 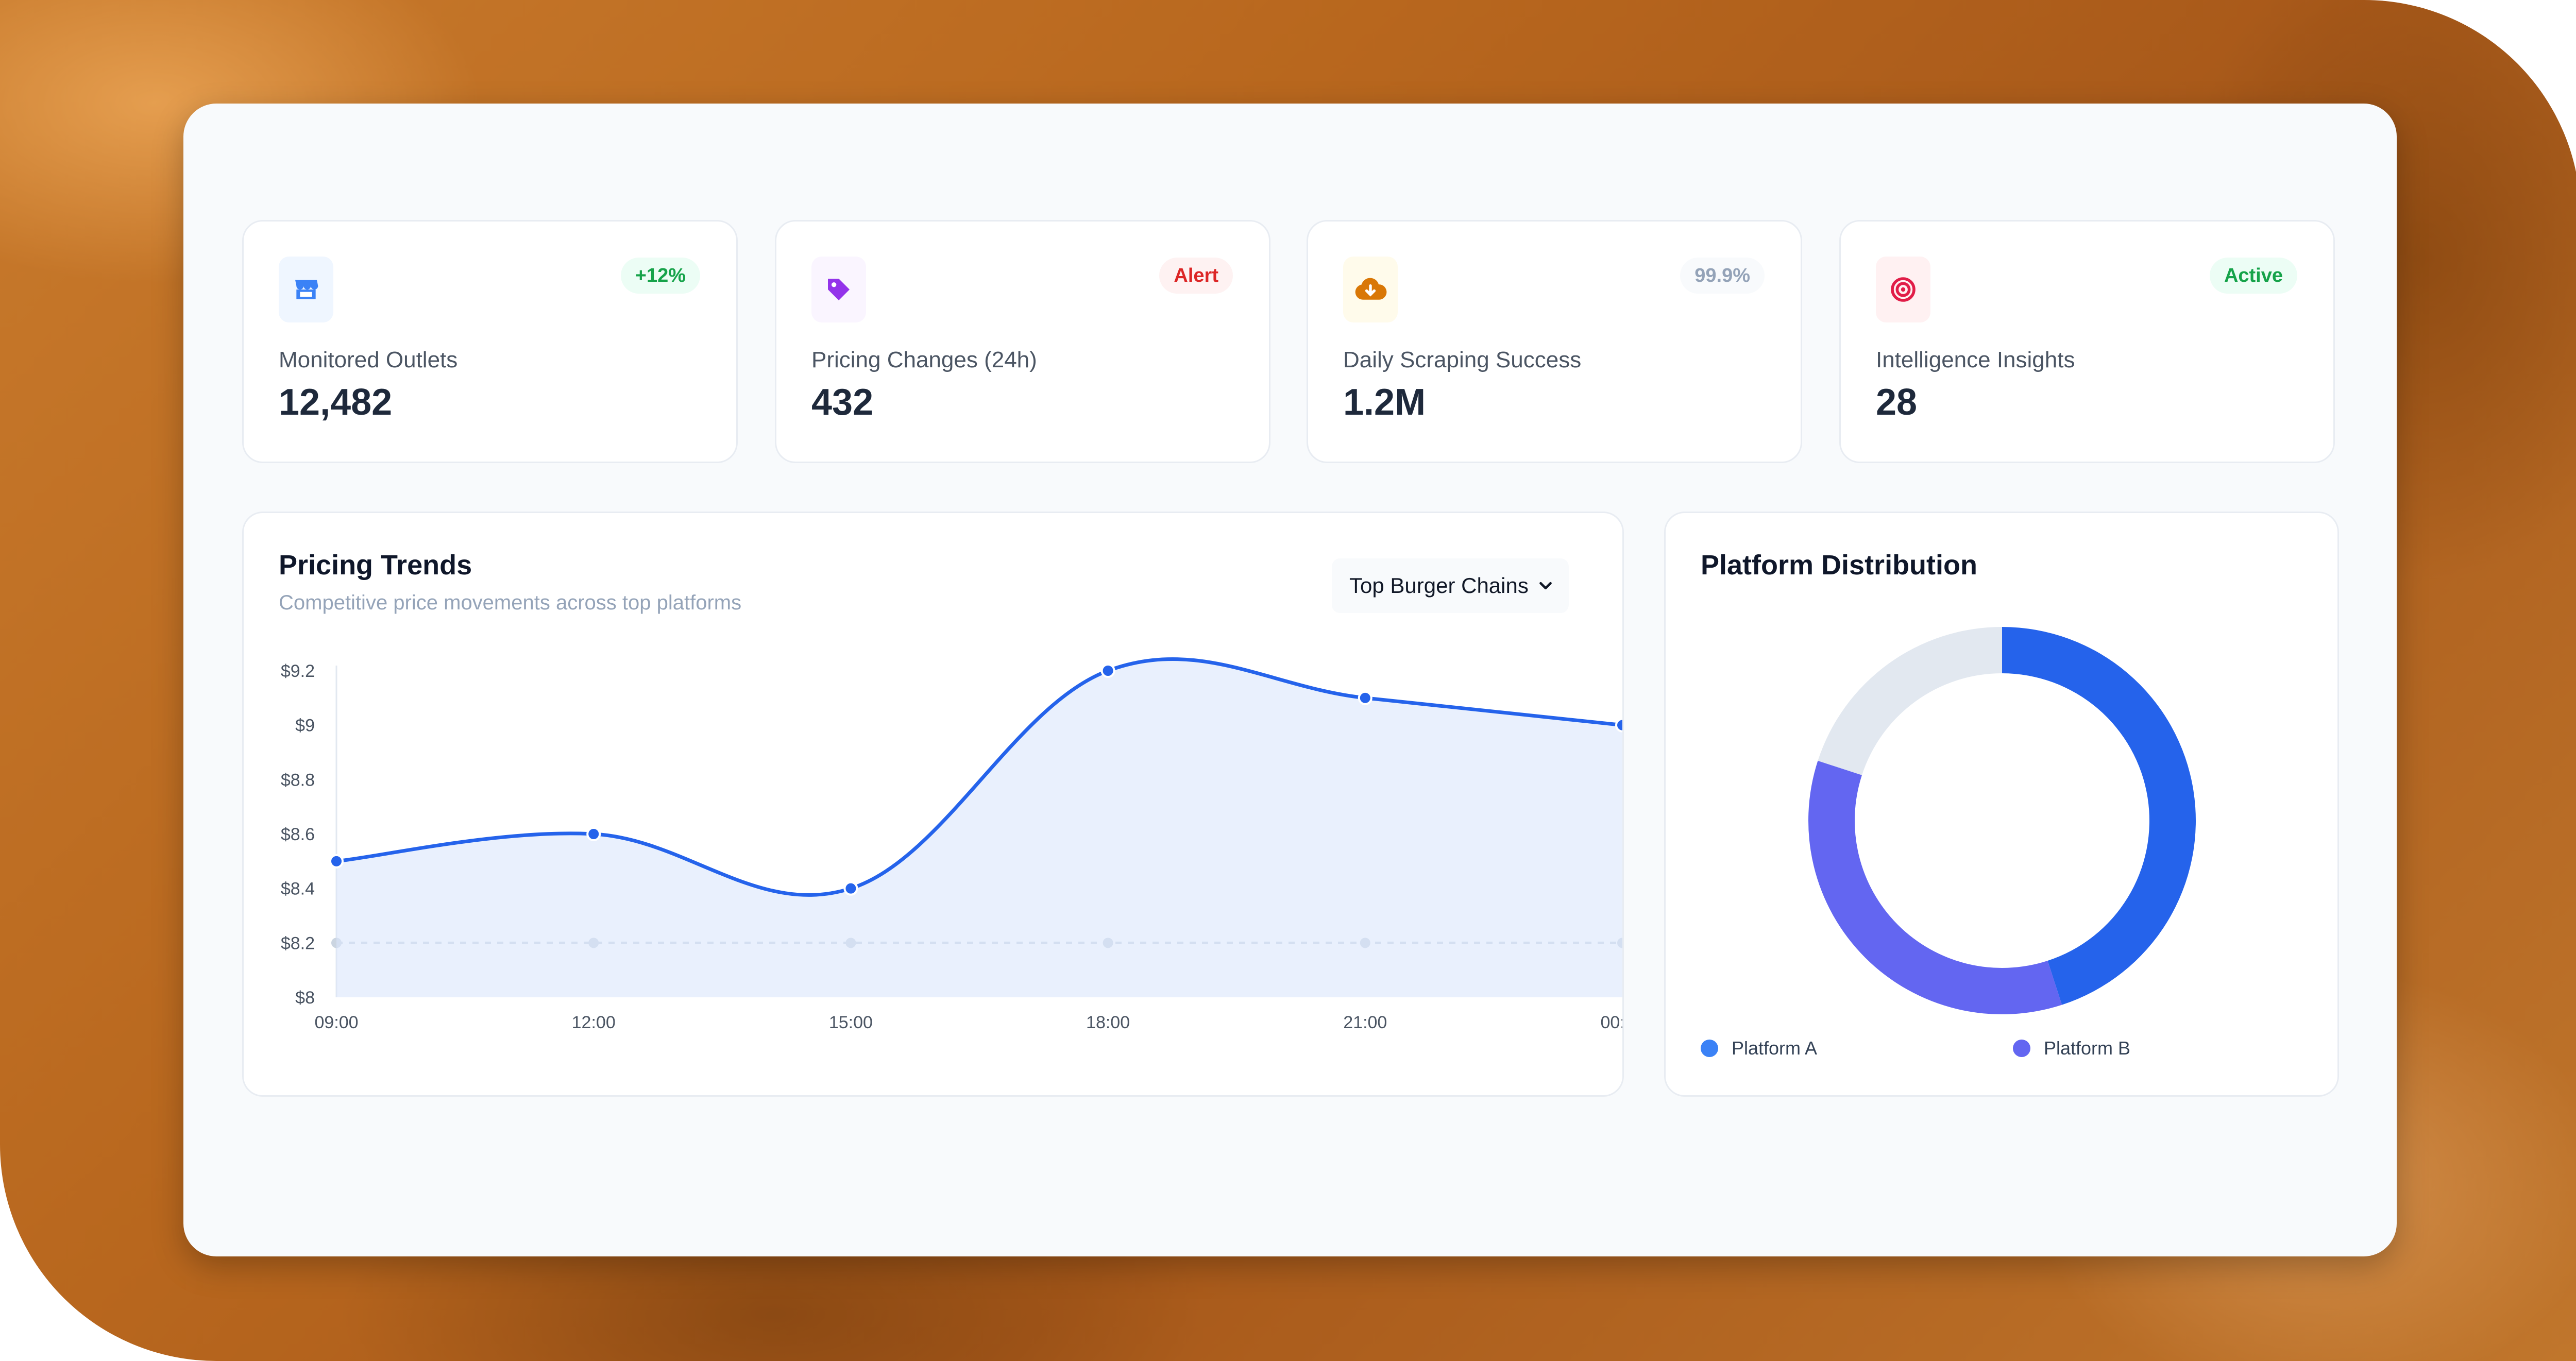 What do you see at coordinates (298, 834) in the screenshot?
I see `y-tick-label: $8.6` at bounding box center [298, 834].